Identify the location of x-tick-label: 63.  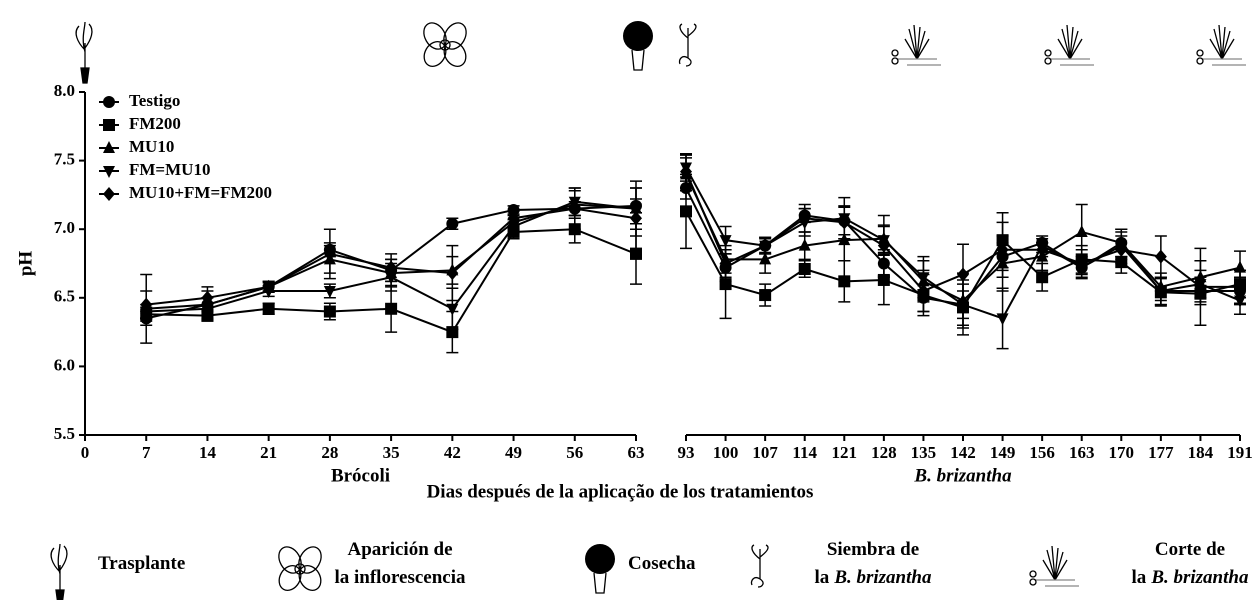
(636, 452).